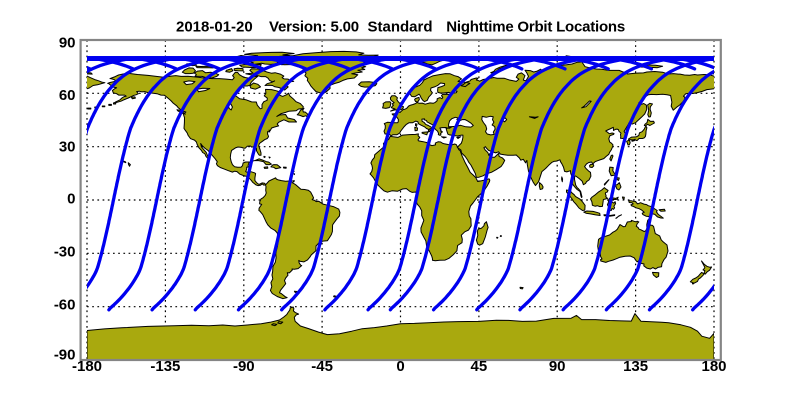 This screenshot has height=405, width=800. Describe the element at coordinates (165, 366) in the screenshot. I see `svg-text: -135` at that location.